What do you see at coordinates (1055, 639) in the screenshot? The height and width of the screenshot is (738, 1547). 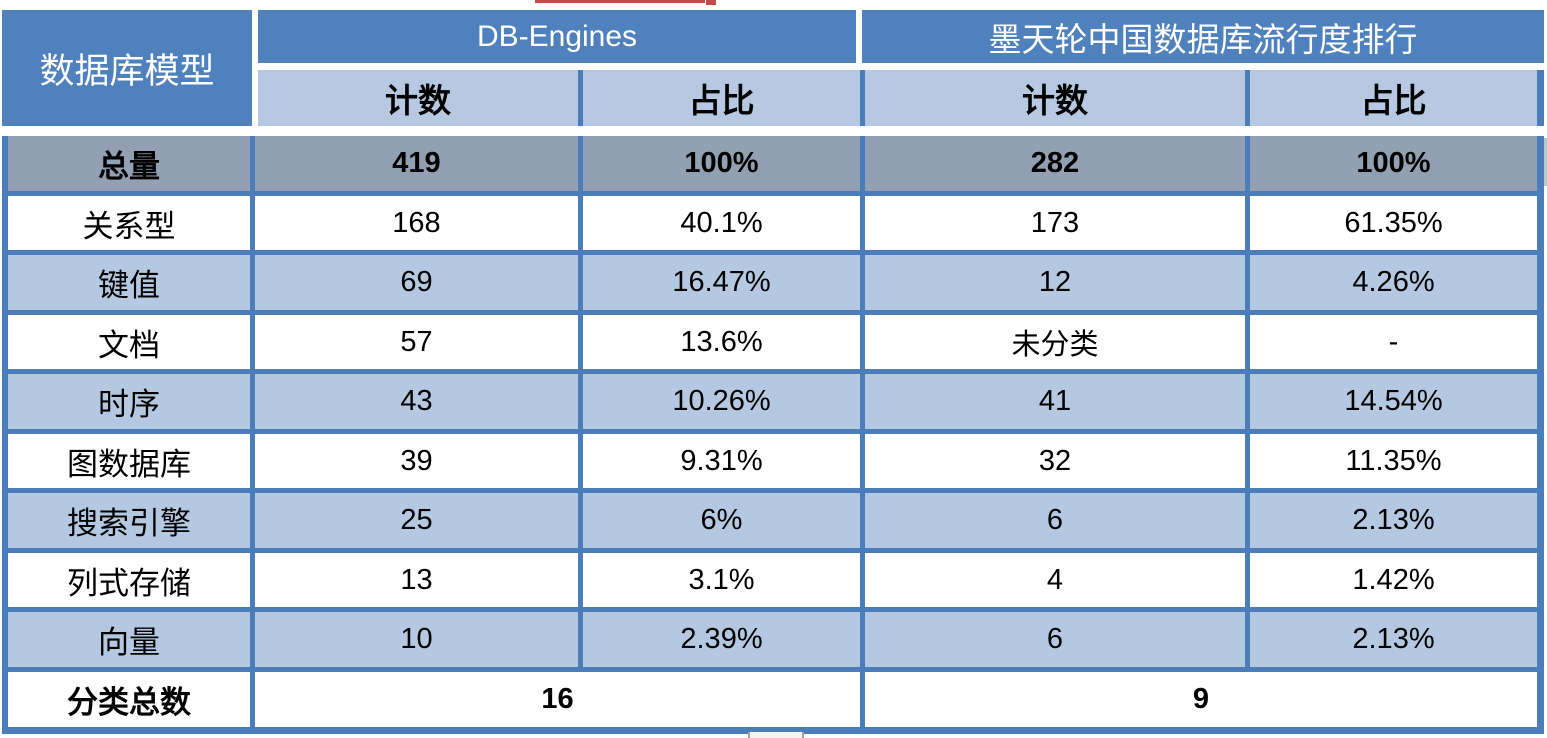 I see `row-vector-modb-count: 6` at bounding box center [1055, 639].